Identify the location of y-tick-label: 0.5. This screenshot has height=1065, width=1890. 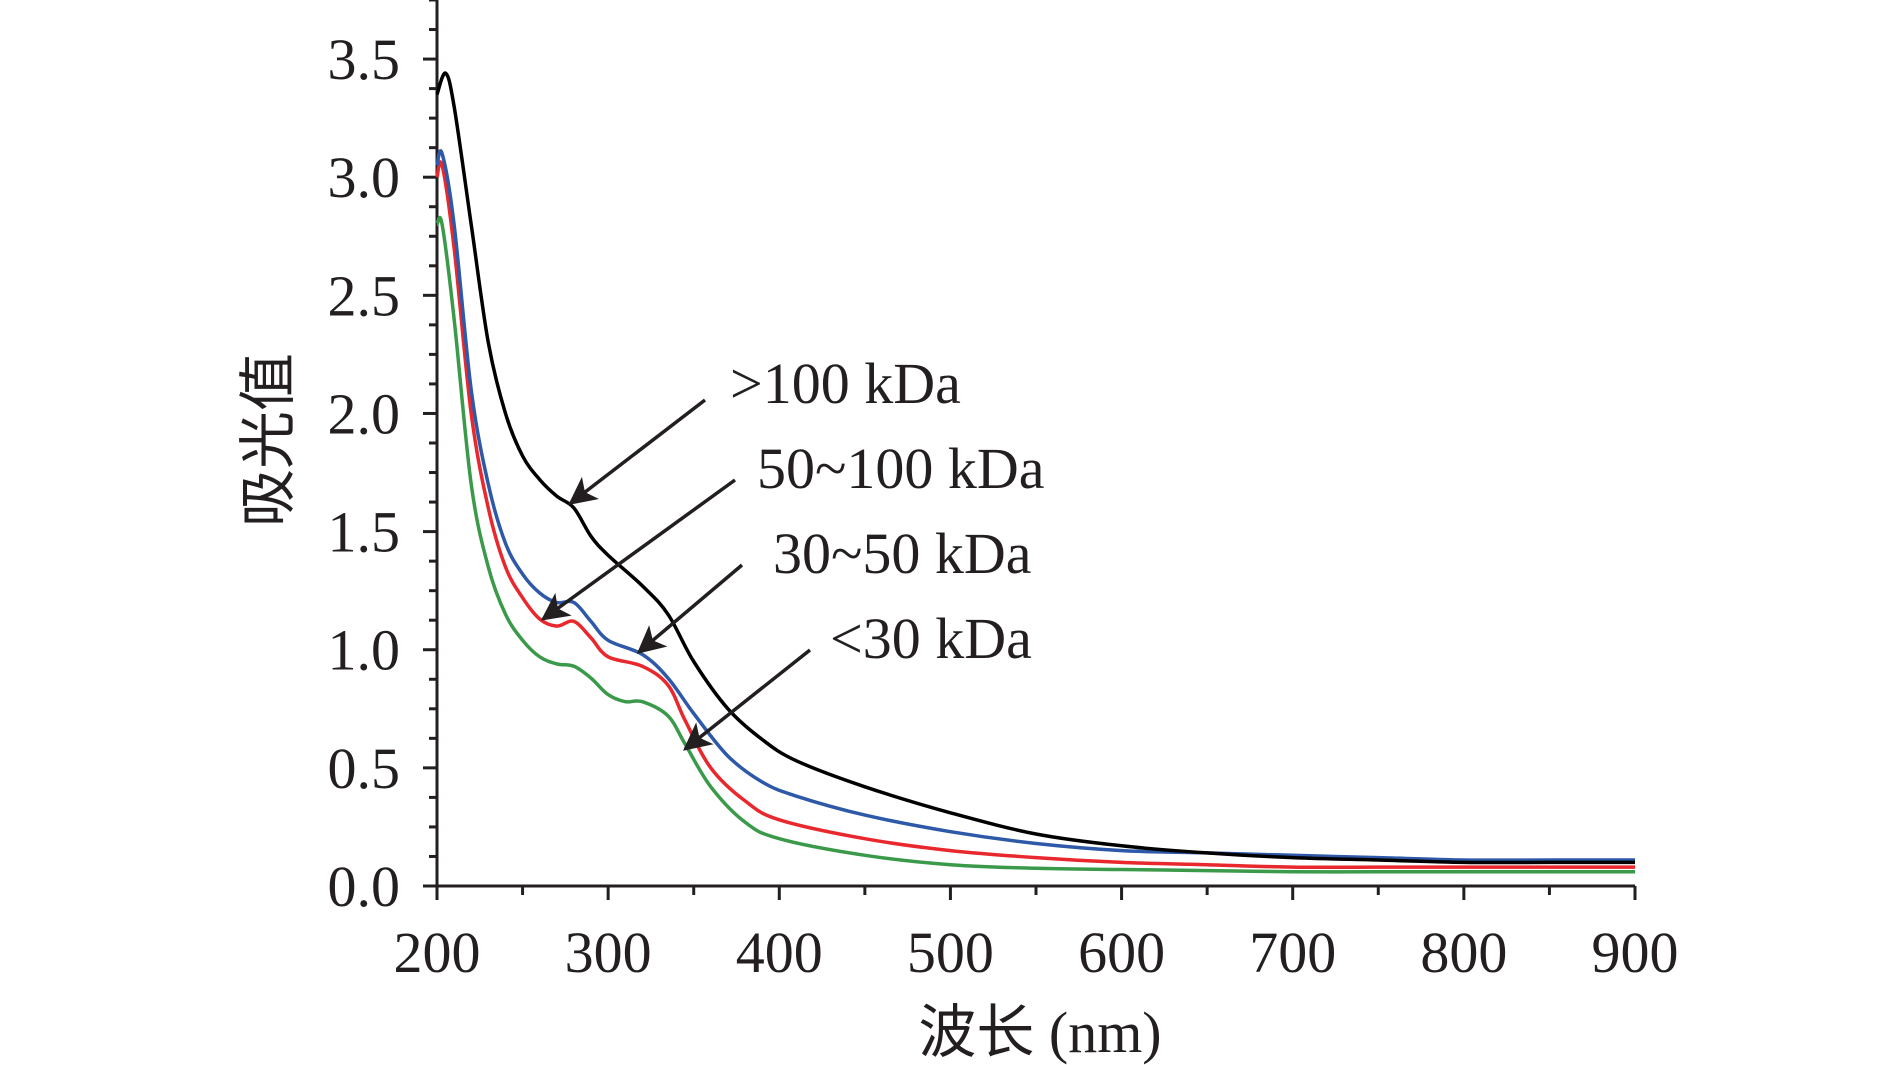
(364, 768).